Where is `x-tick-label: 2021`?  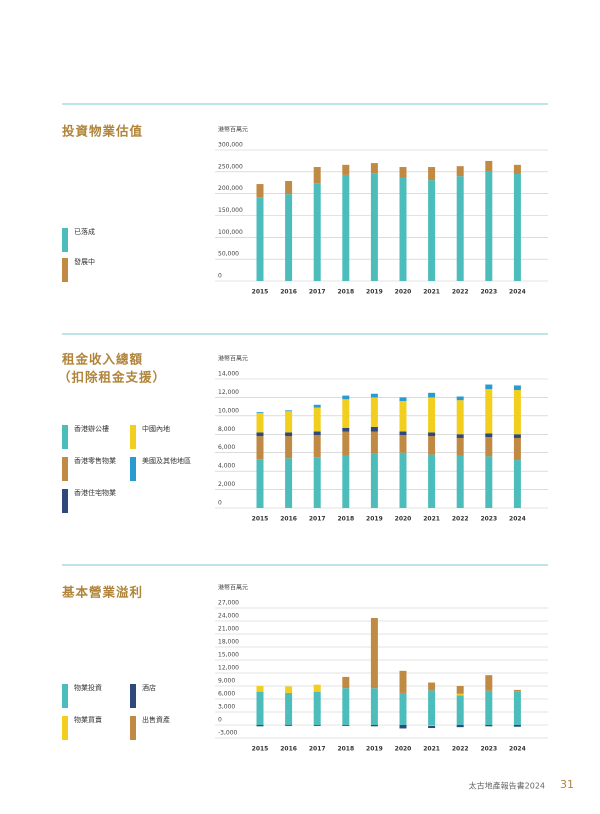
x-tick-label: 2021 is located at coordinates (431, 292).